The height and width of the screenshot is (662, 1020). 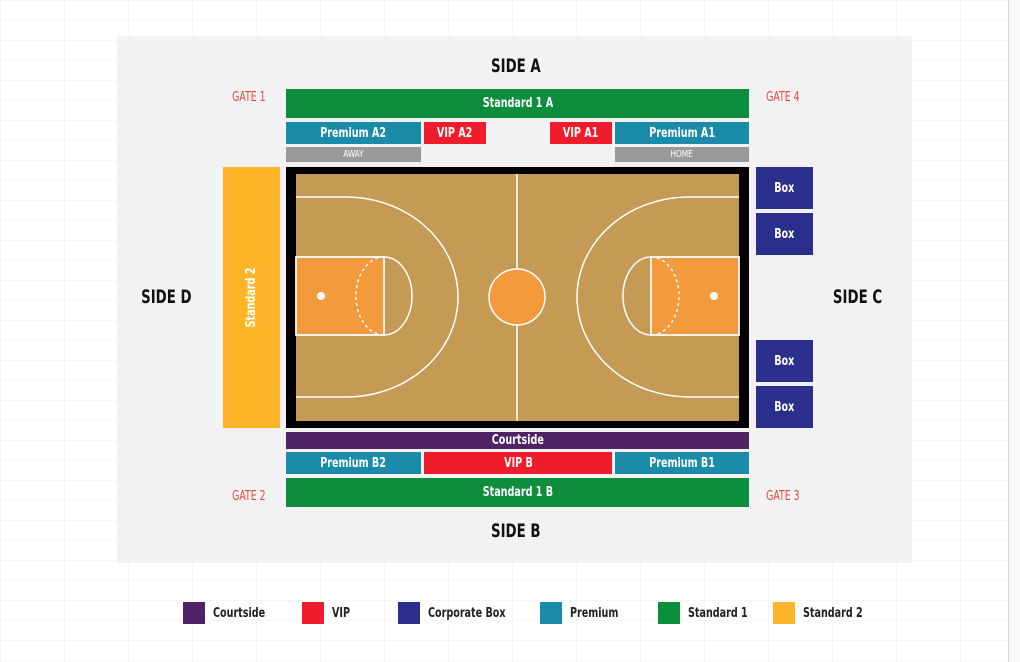 I want to click on section-premium-b2: Premium B2, so click(x=353, y=463).